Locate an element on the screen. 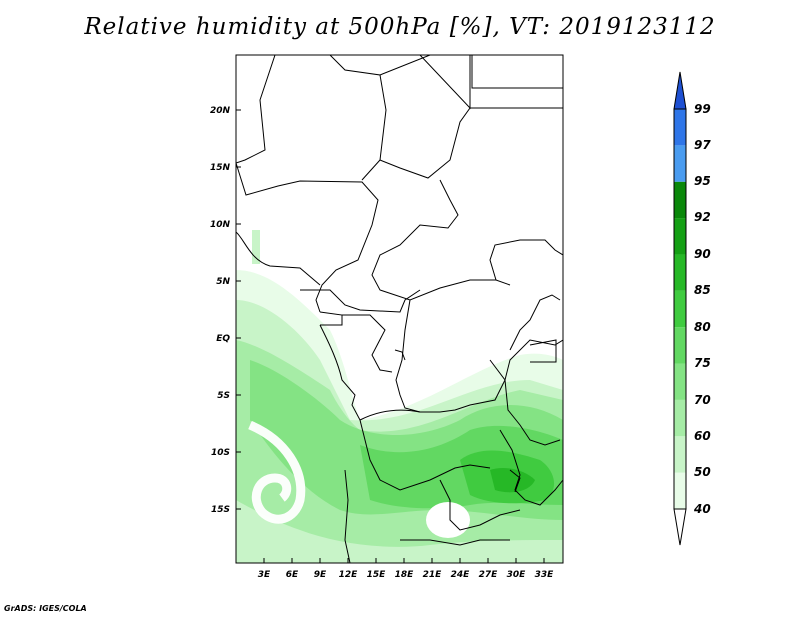 The image size is (800, 618). footer-credit: GrADS: IGES/COLA is located at coordinates (45, 608).